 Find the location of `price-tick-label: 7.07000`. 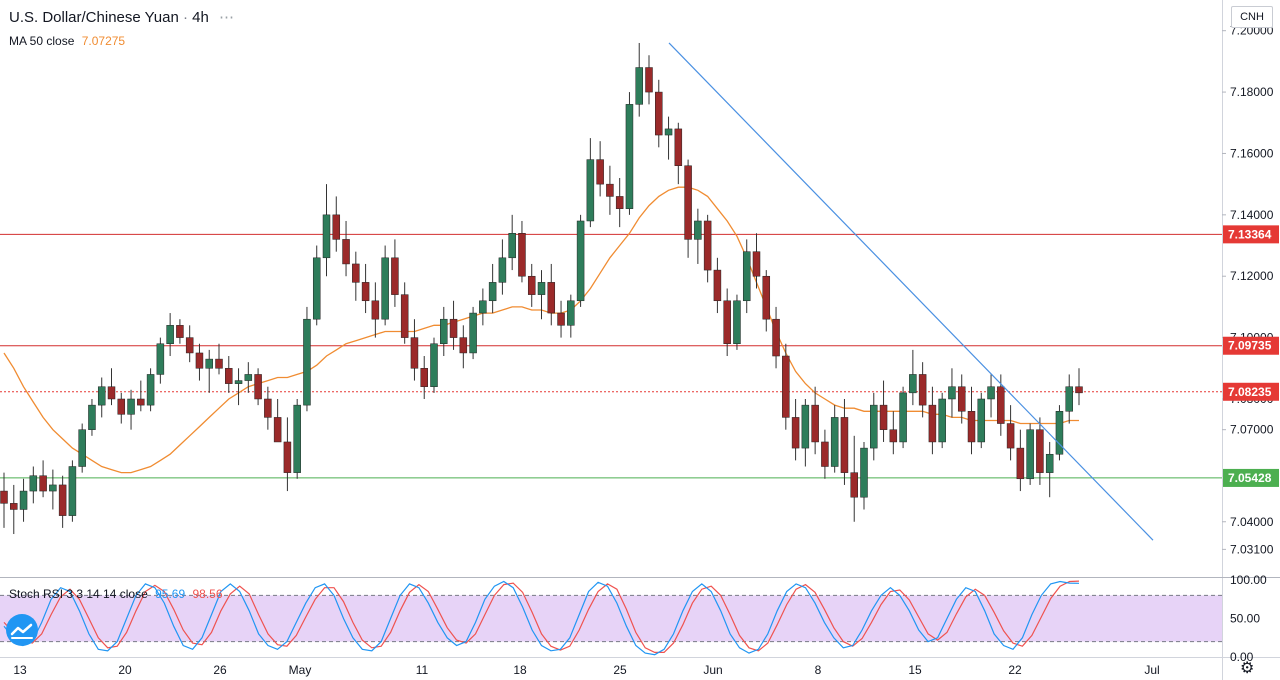

price-tick-label: 7.07000 is located at coordinates (1252, 430).